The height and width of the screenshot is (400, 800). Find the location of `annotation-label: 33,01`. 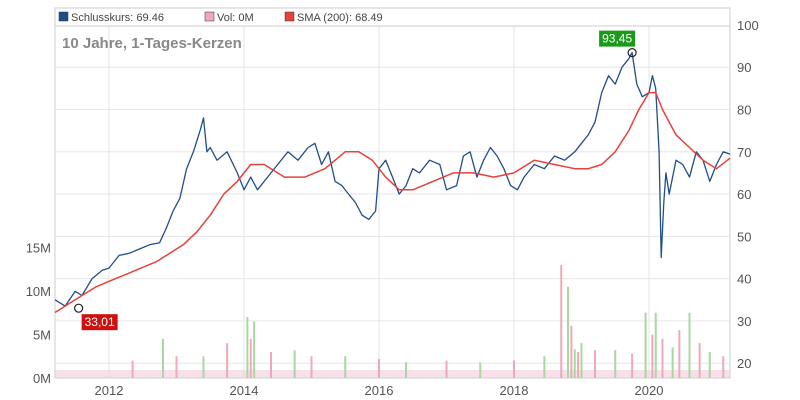

annotation-label: 33,01 is located at coordinates (100, 322).